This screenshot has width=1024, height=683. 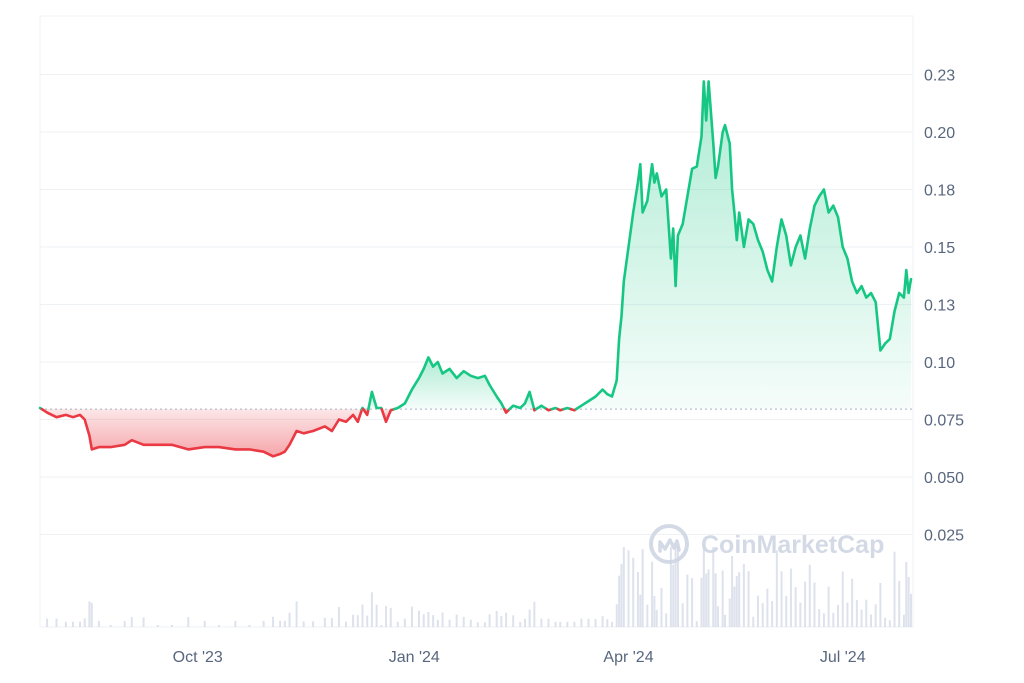 I want to click on x-axis-labels: Oct '23 Jan '24 Apr '24 Jul '24, so click(x=519, y=657).